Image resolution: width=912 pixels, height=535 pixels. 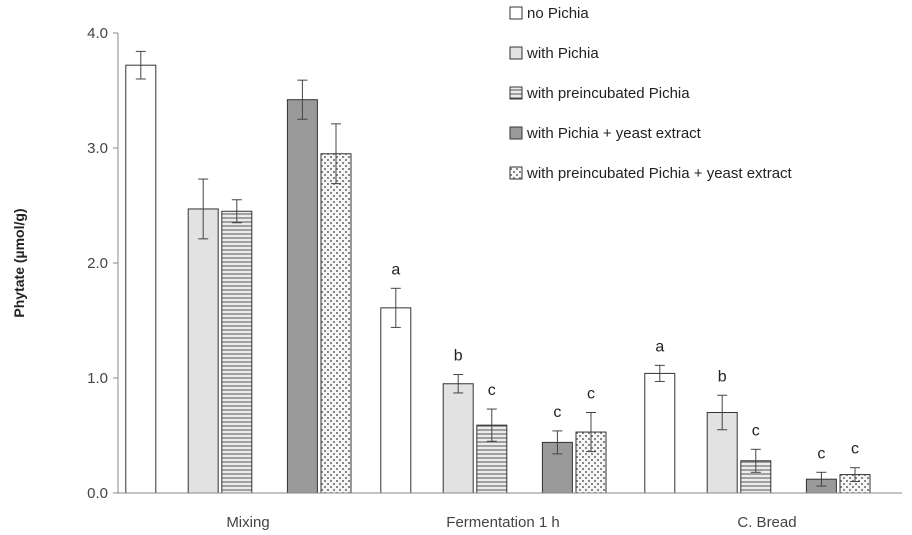 What do you see at coordinates (97, 263) in the screenshot?
I see `y-tick-label: 2.0` at bounding box center [97, 263].